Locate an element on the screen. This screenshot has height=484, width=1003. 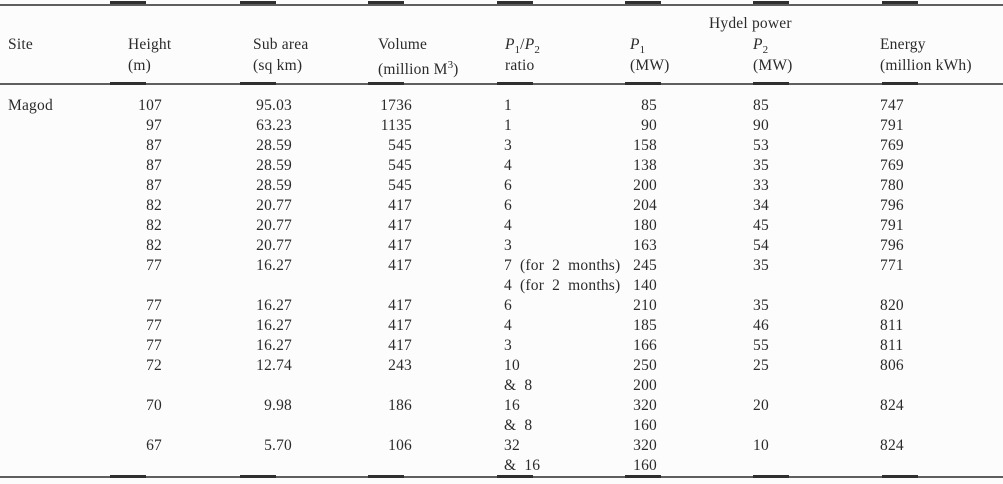
table-cell: 791 is located at coordinates (892, 125).